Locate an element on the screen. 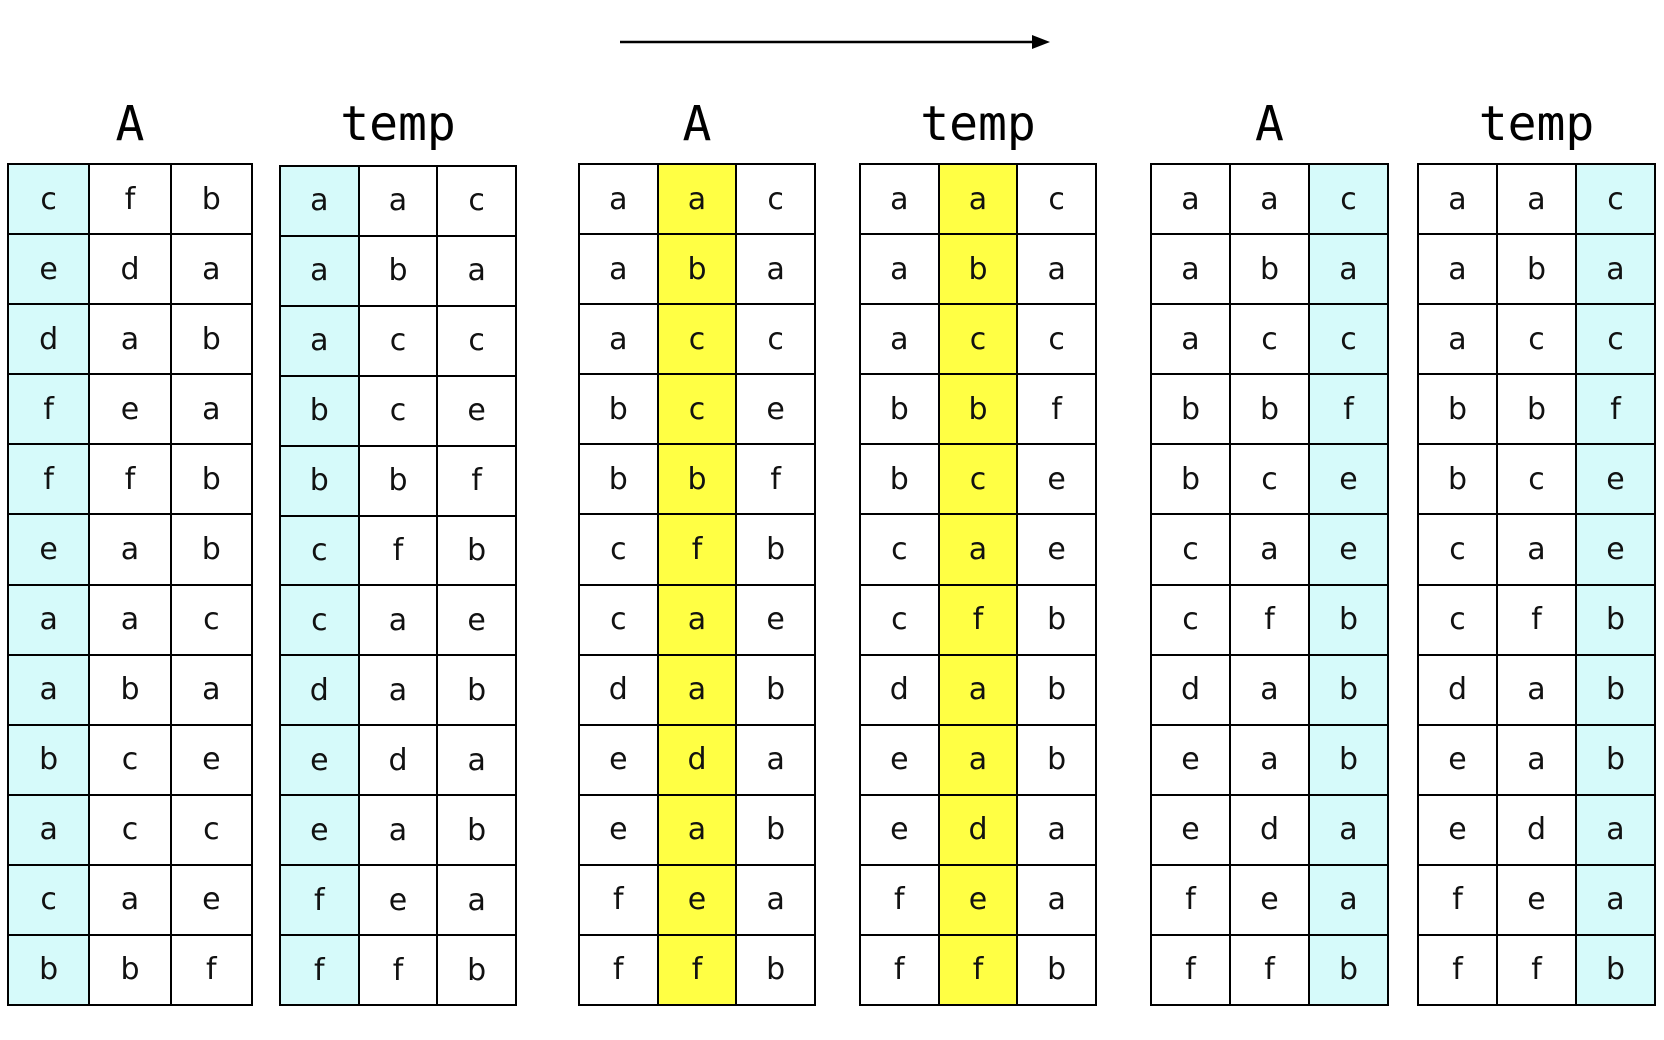  table-panel-4: temp a a c a b a a c c b b f b c e c a e c f b d a b e a b e d a f e a f f b is located at coordinates (978, 520).